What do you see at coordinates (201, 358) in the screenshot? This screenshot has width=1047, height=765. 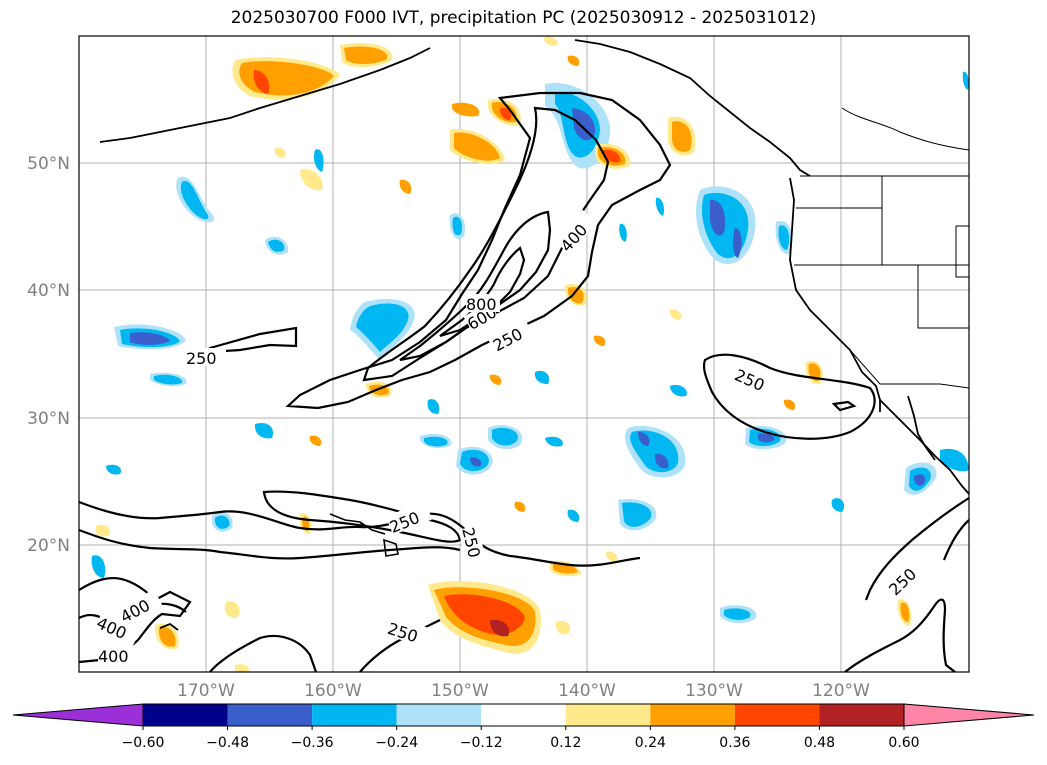 I see `contour-label-250-west: 250` at bounding box center [201, 358].